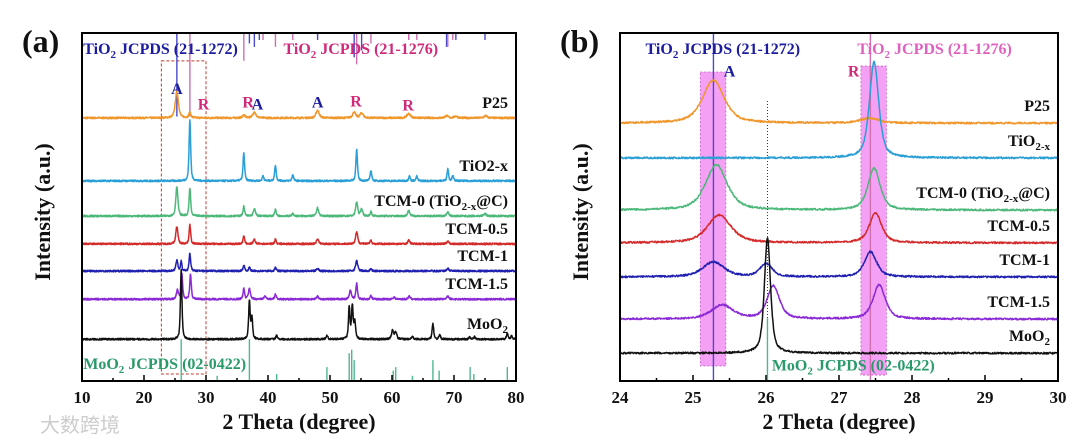  I want to click on panel-label: (a), so click(40, 41).